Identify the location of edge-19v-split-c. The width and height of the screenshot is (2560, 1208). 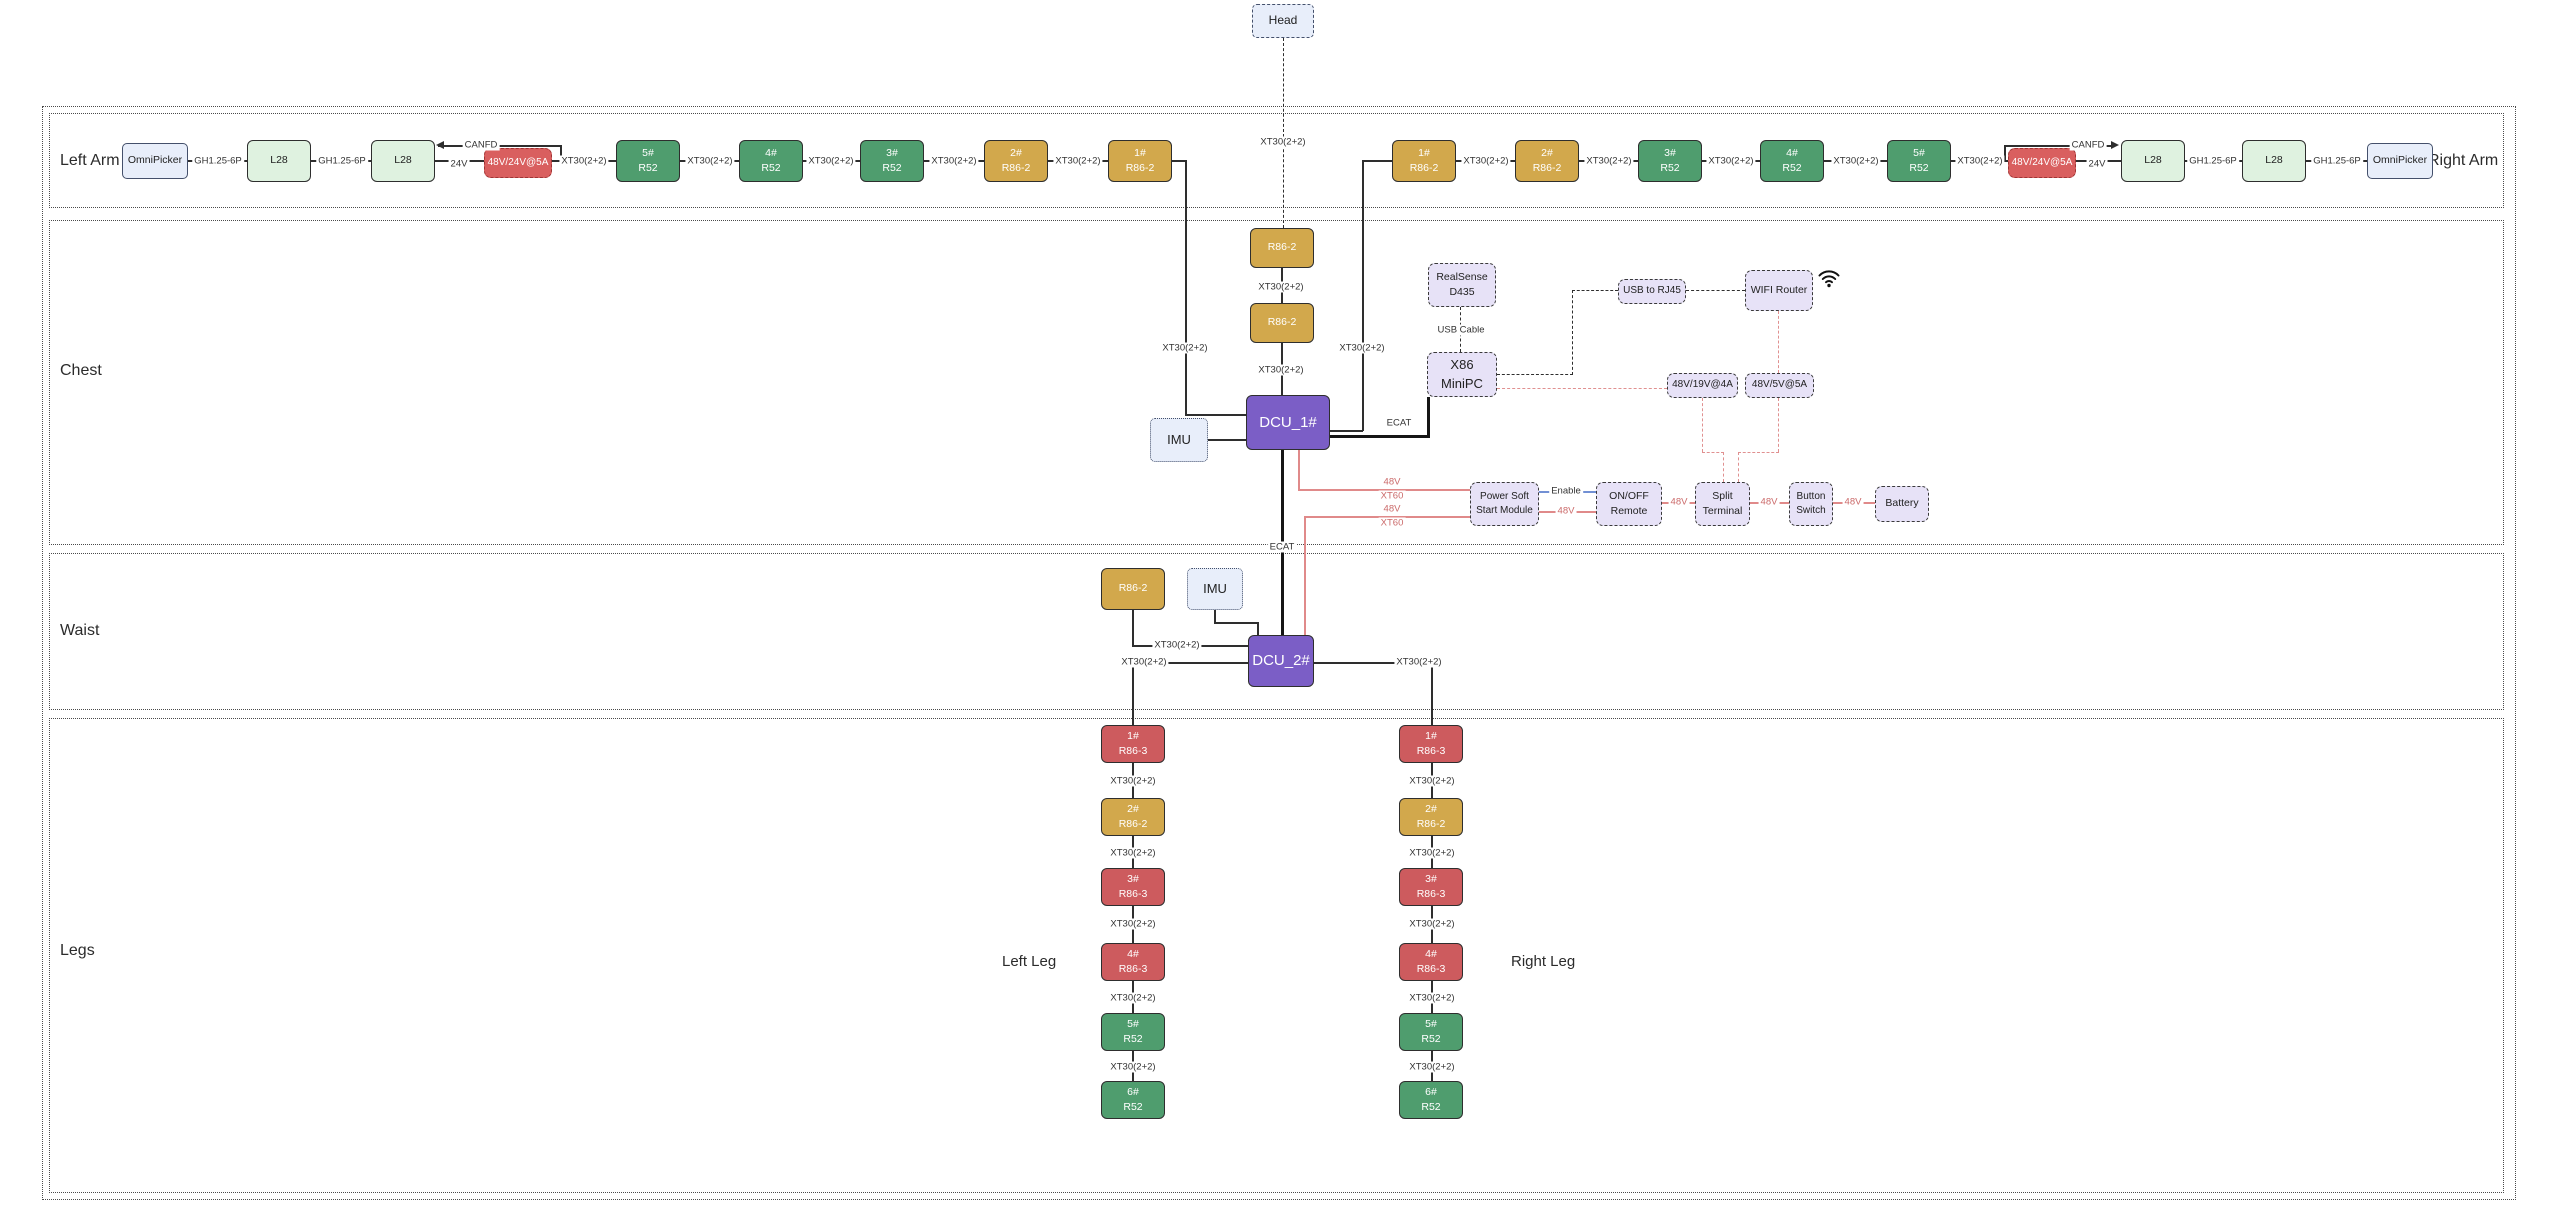
(1723, 467).